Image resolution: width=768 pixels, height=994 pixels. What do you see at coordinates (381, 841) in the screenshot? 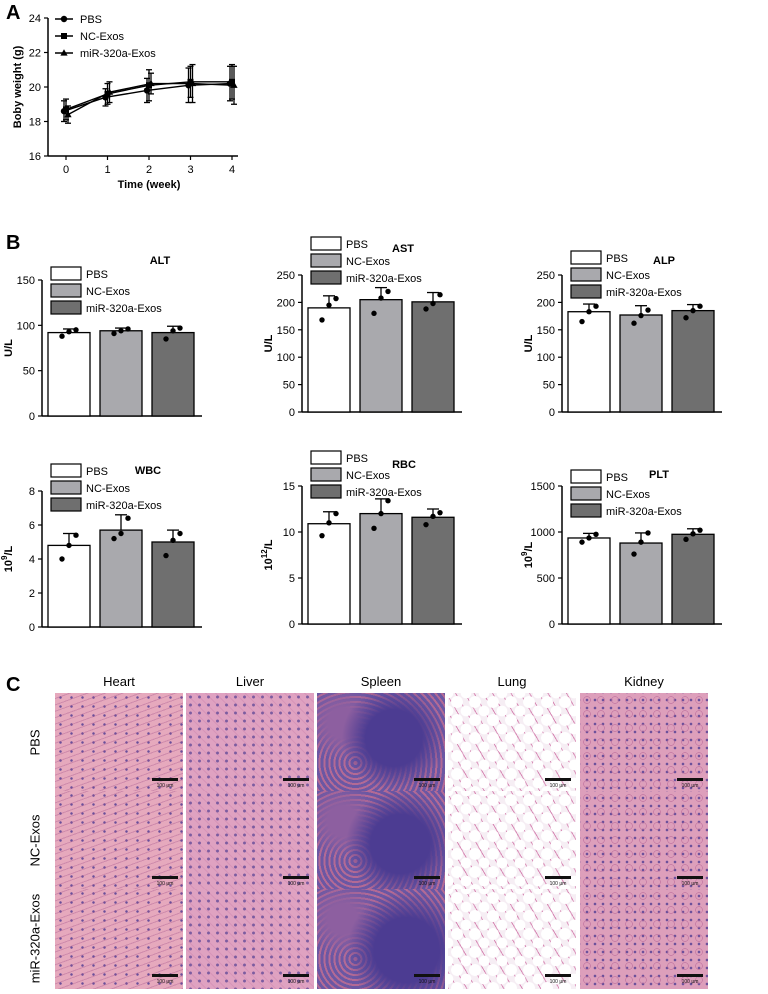
I see `histology-image-spleen-nc-exos` at bounding box center [381, 841].